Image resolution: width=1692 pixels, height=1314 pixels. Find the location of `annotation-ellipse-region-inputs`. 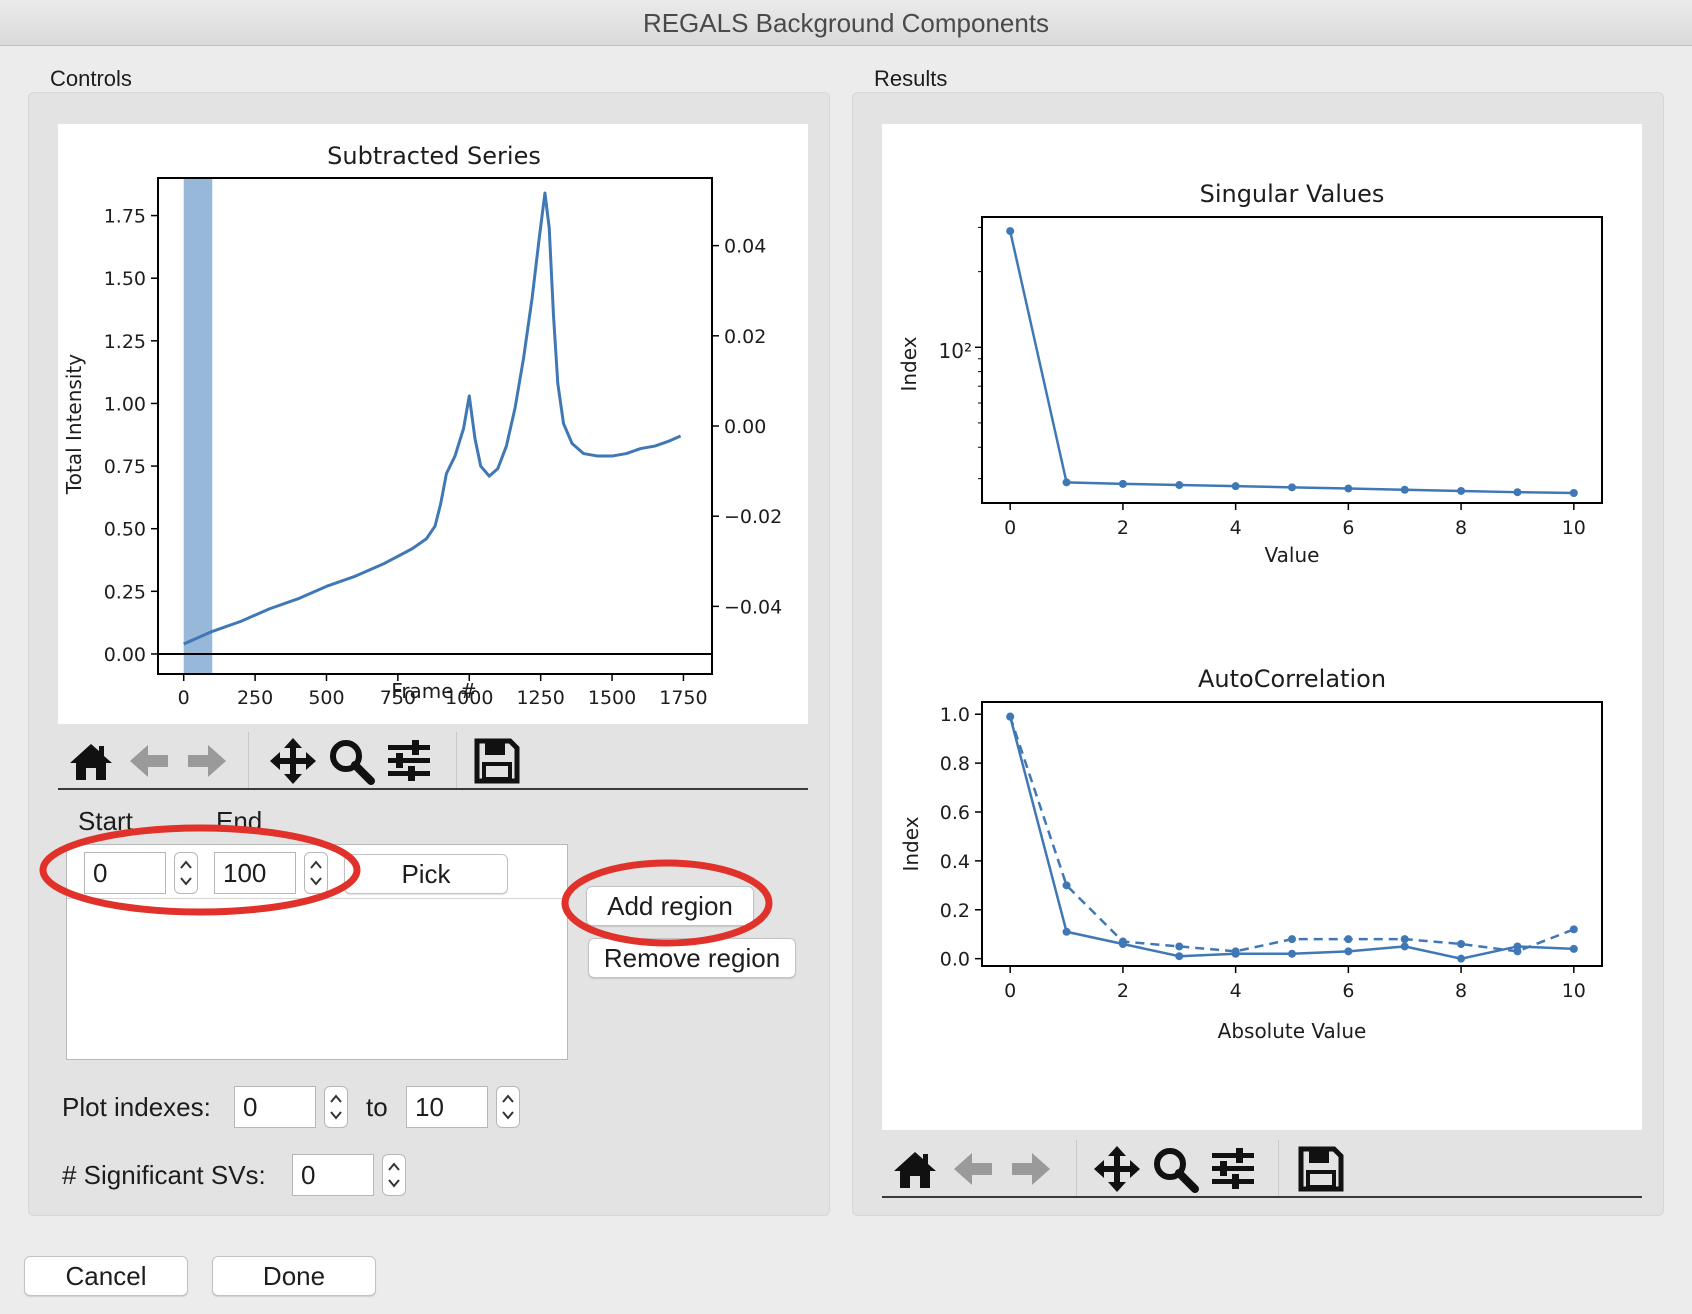

annotation-ellipse-region-inputs is located at coordinates (200, 870).